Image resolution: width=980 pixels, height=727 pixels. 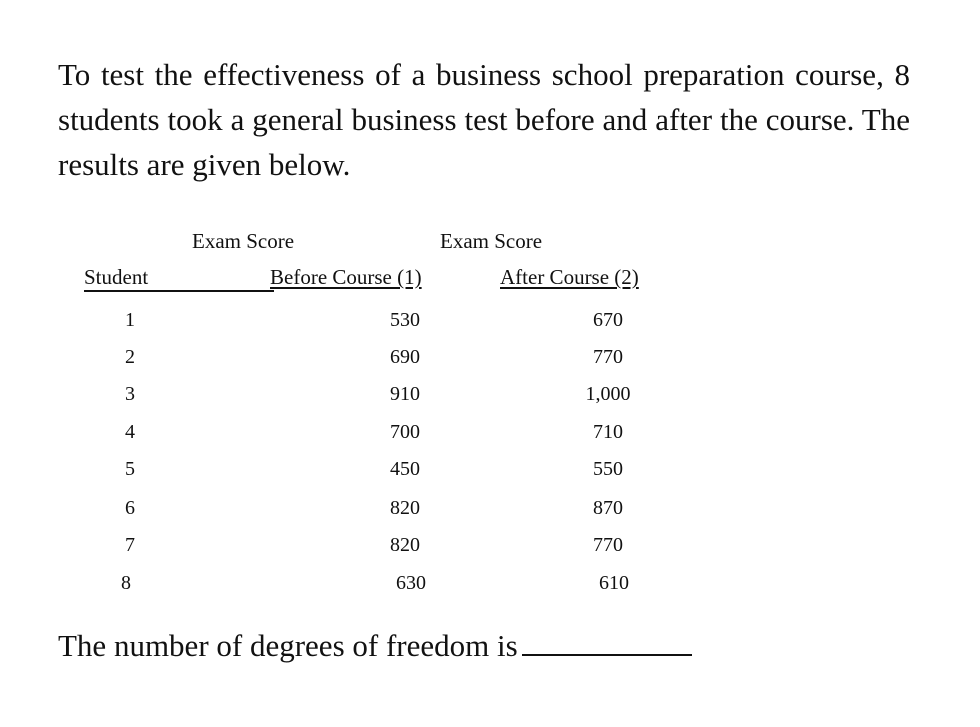 I want to click on group-header-before: Exam Score, so click(x=243, y=241).